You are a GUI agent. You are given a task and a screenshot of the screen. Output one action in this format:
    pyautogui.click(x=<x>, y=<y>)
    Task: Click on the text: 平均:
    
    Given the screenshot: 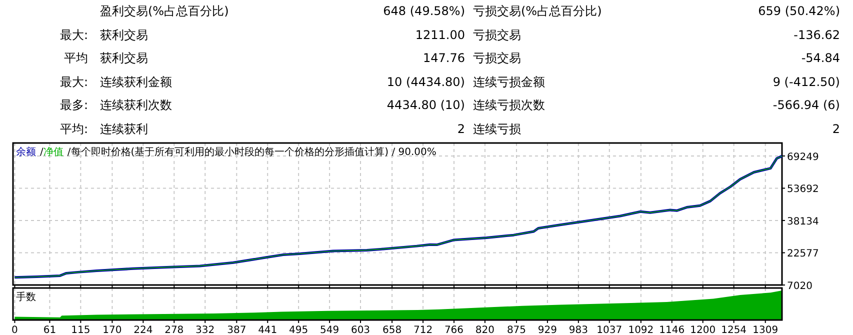 What is the action you would take?
    pyautogui.click(x=74, y=129)
    